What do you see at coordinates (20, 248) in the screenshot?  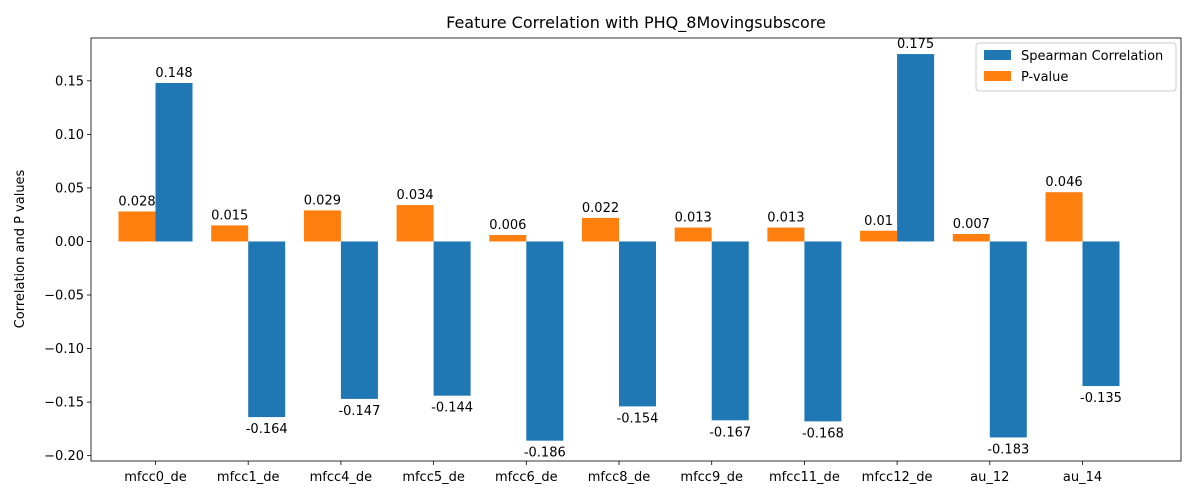 I see `y-axis-label: Correlation and P values` at bounding box center [20, 248].